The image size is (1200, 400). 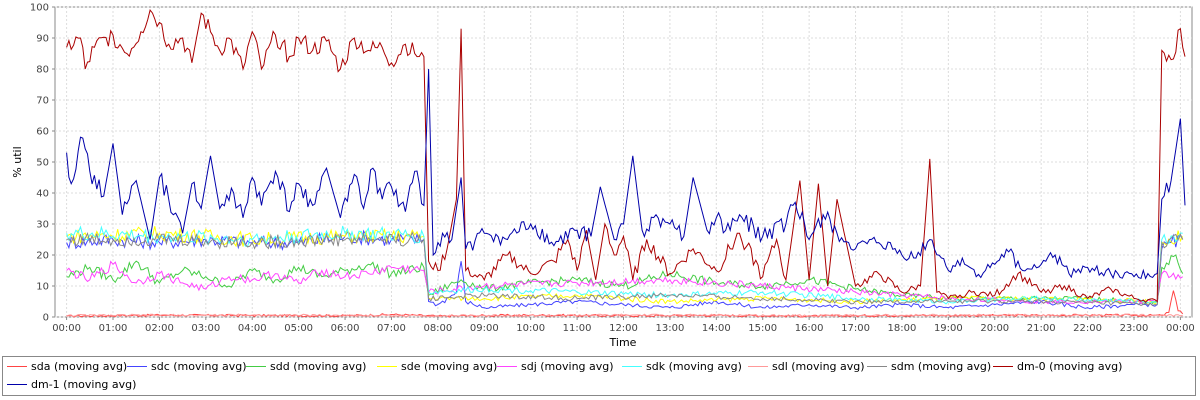 I want to click on x-tick-label: 04:00, so click(x=252, y=328).